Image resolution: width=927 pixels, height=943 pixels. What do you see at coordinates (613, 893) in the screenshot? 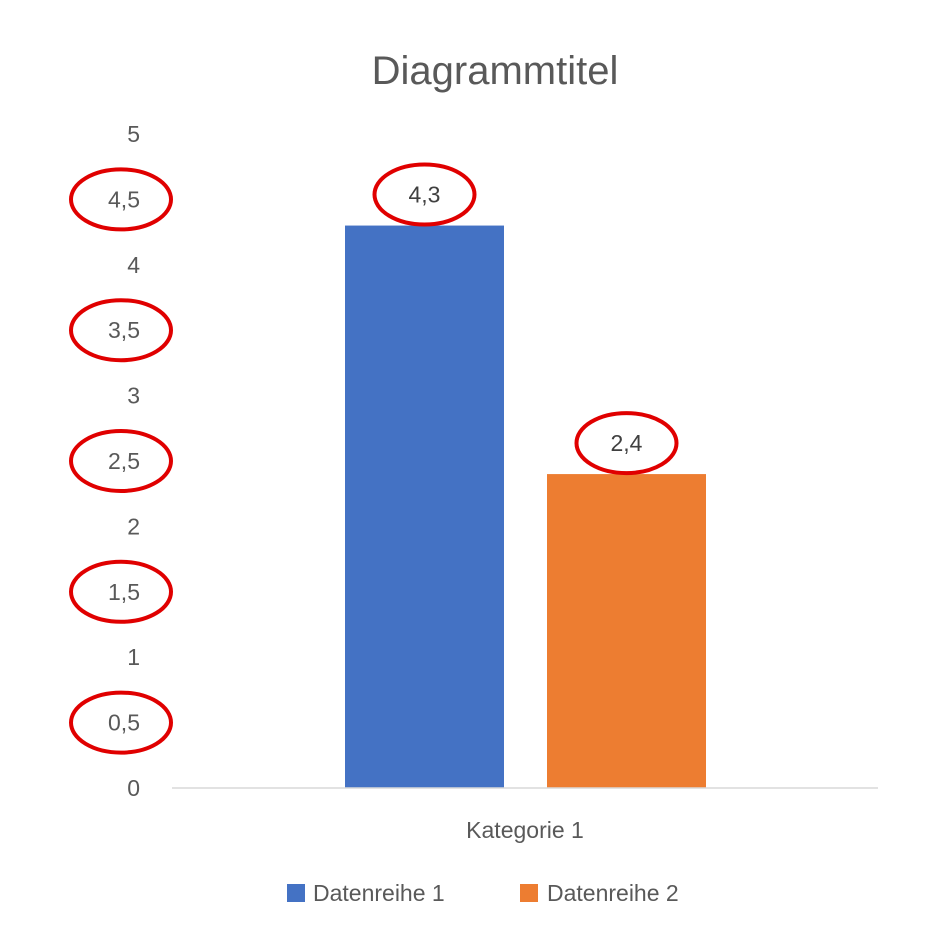
I see `legend-label-series-2: Datenreihe 2` at bounding box center [613, 893].